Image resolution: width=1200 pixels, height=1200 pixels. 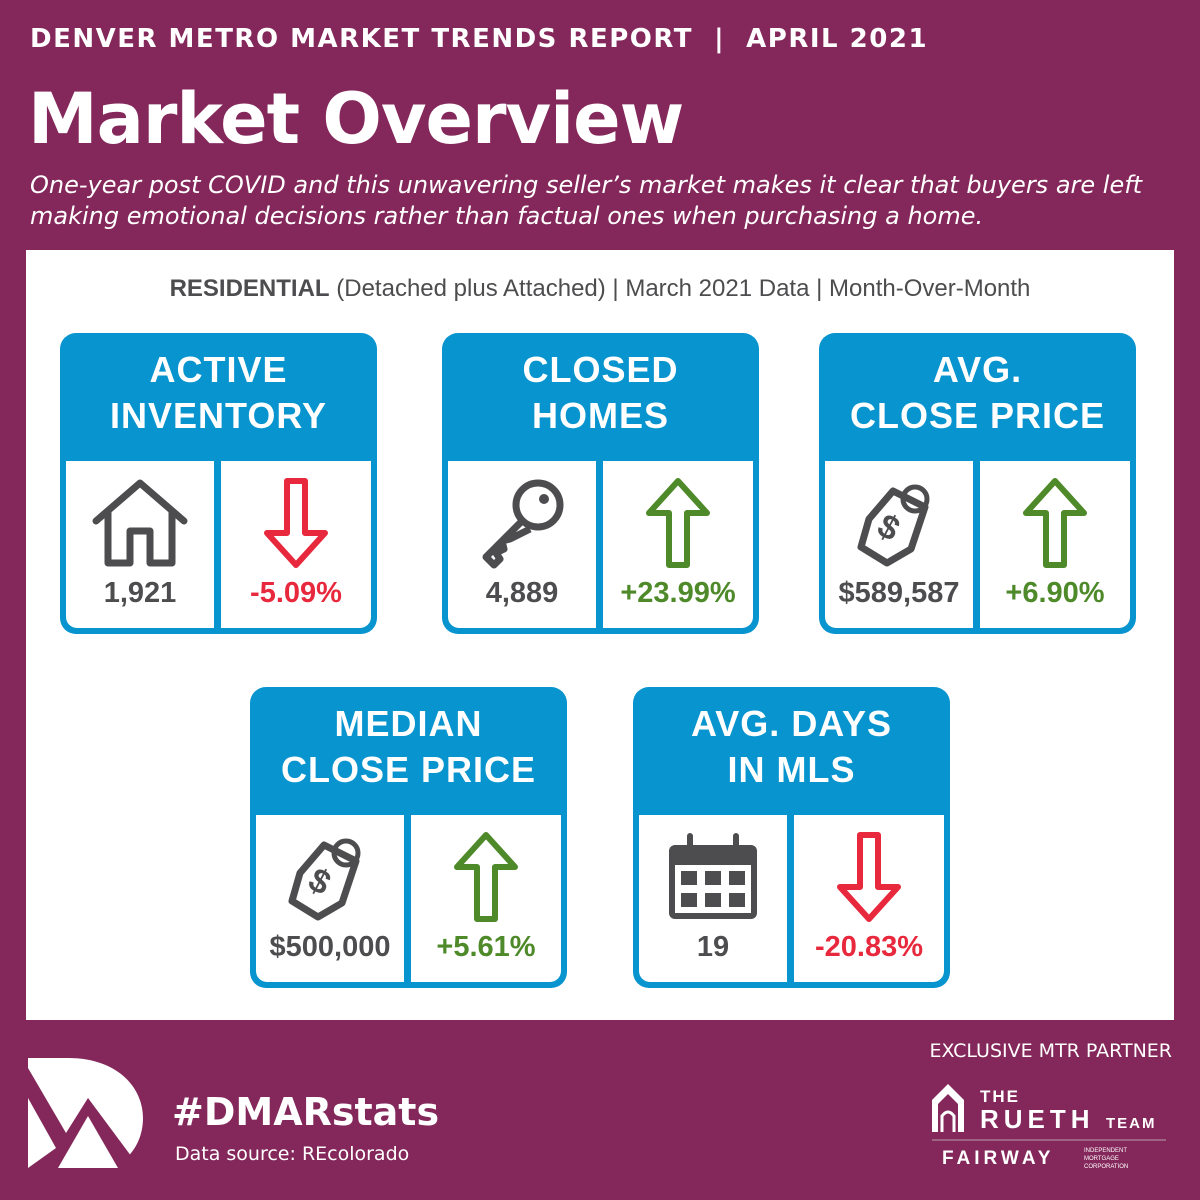 I want to click on svg-text: THE, so click(x=1000, y=1096).